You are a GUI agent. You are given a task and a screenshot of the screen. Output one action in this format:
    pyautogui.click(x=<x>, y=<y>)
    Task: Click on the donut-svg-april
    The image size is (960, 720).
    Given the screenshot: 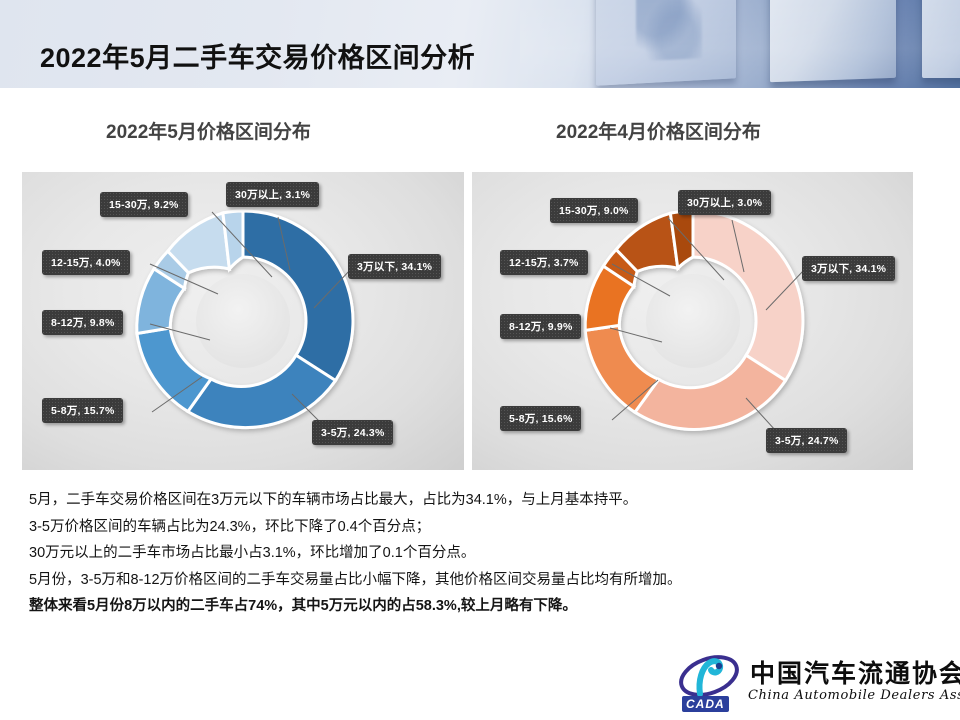 What is the action you would take?
    pyautogui.click(x=693, y=320)
    